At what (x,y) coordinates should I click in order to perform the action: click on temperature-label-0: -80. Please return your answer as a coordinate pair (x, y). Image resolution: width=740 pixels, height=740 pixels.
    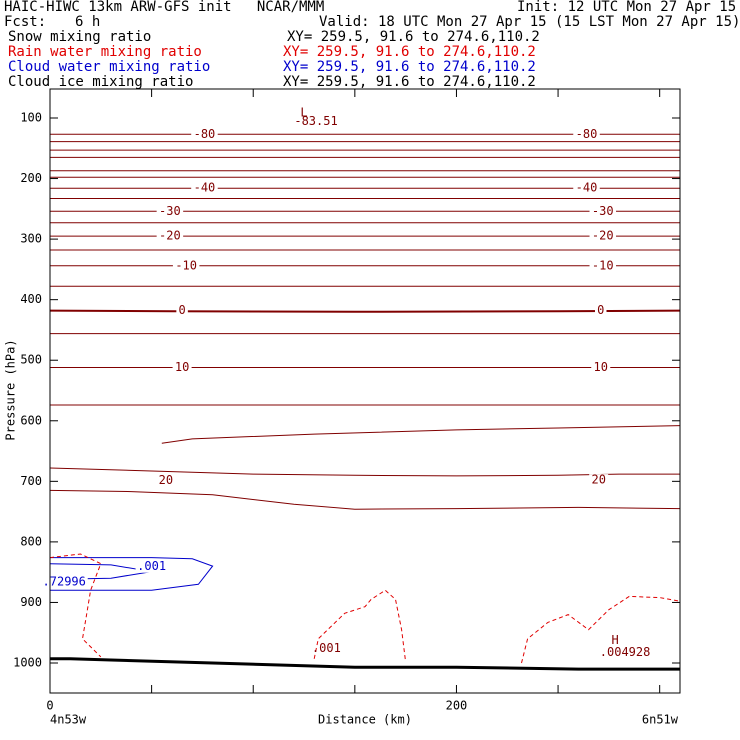
    Looking at the image, I should click on (205, 134).